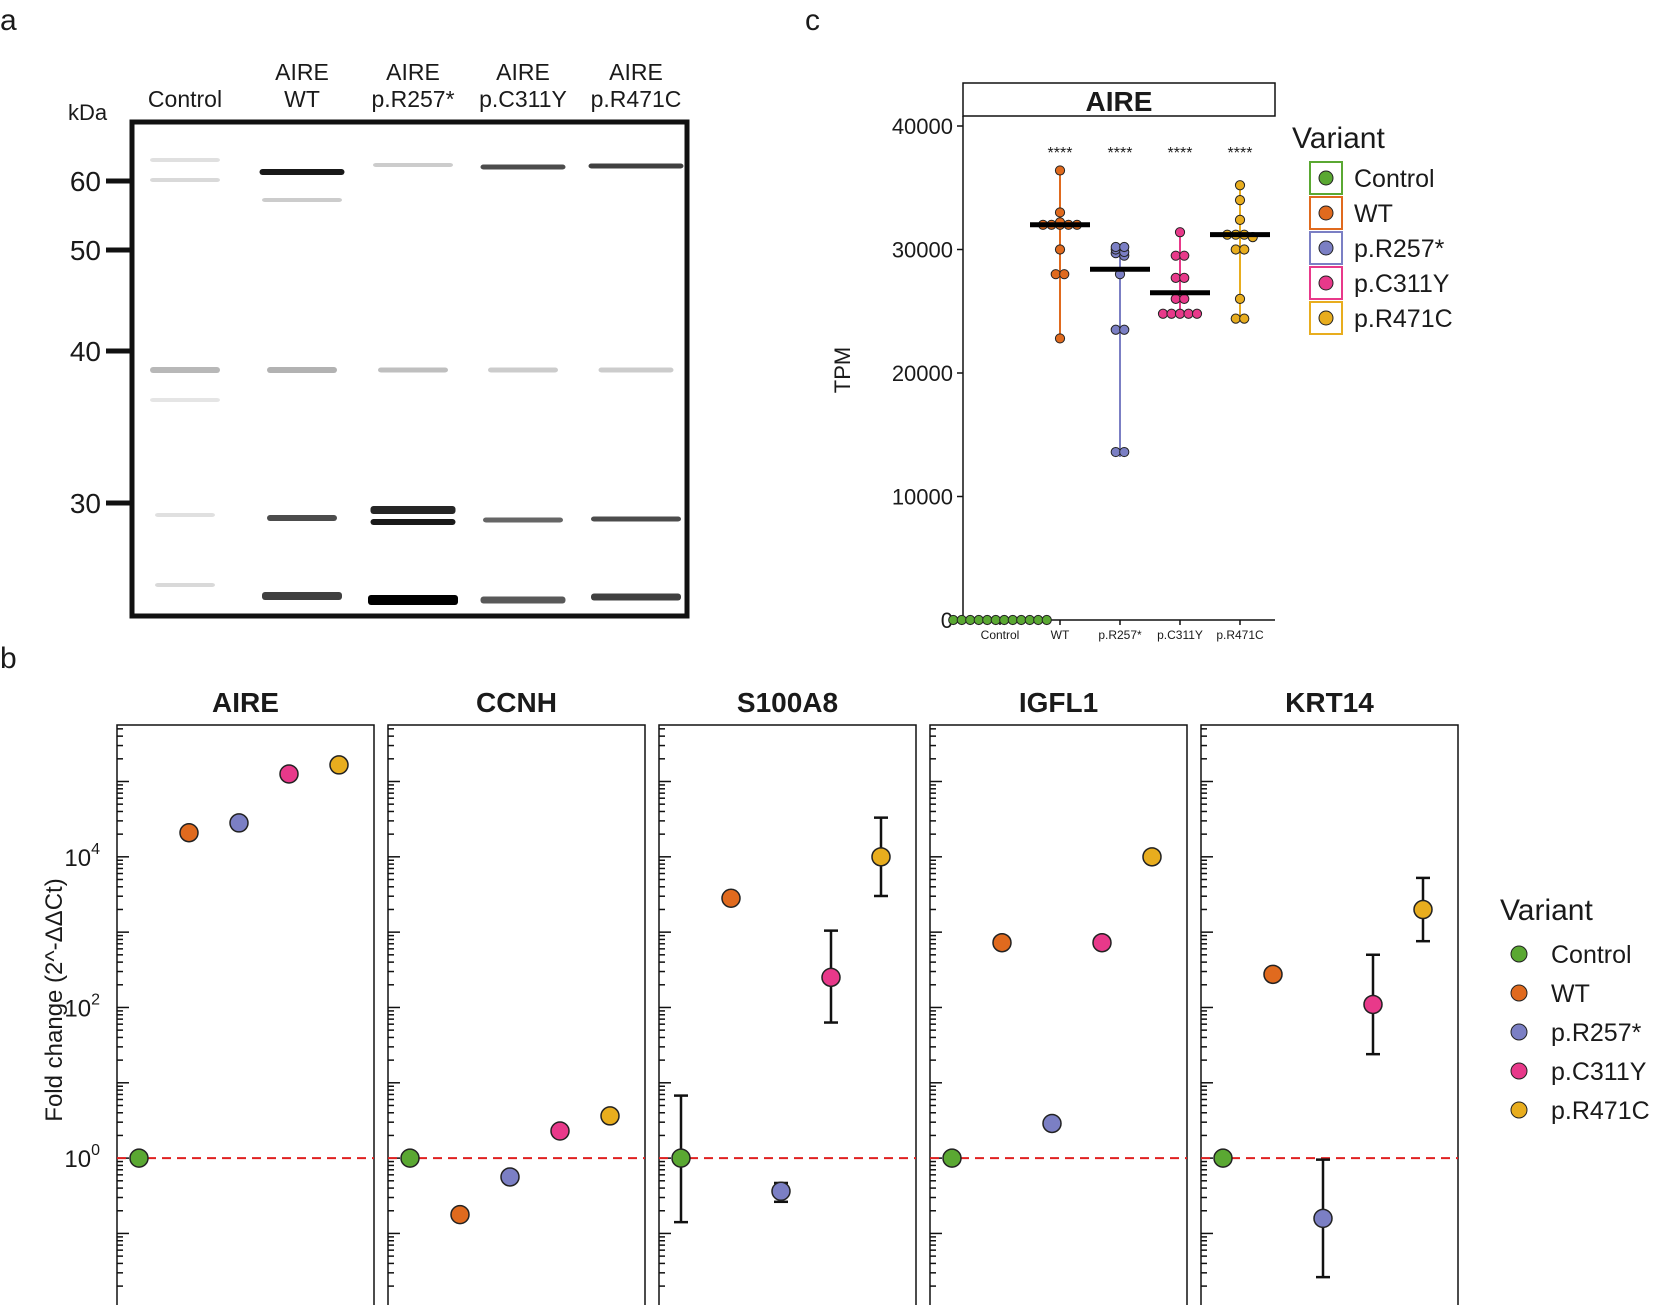 The width and height of the screenshot is (1653, 1305). I want to click on panel-label-b: b, so click(8, 658).